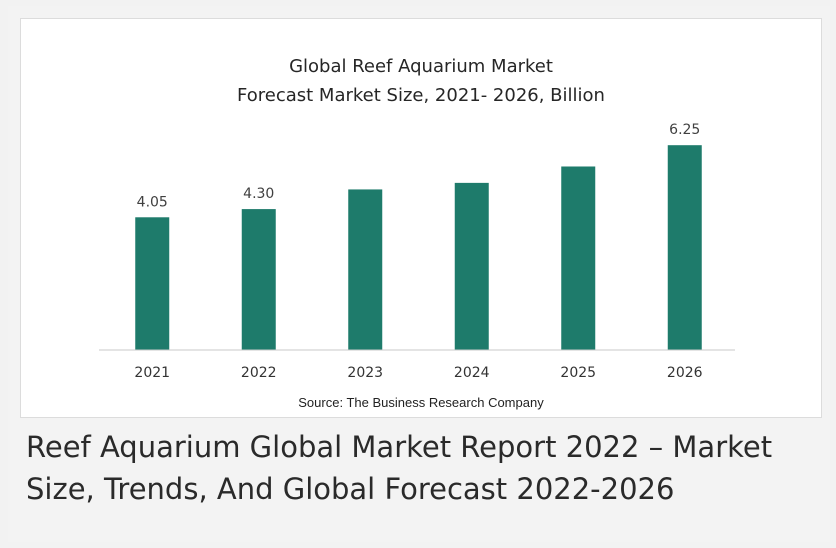  I want to click on data-label-2022: 4.30, so click(258, 194).